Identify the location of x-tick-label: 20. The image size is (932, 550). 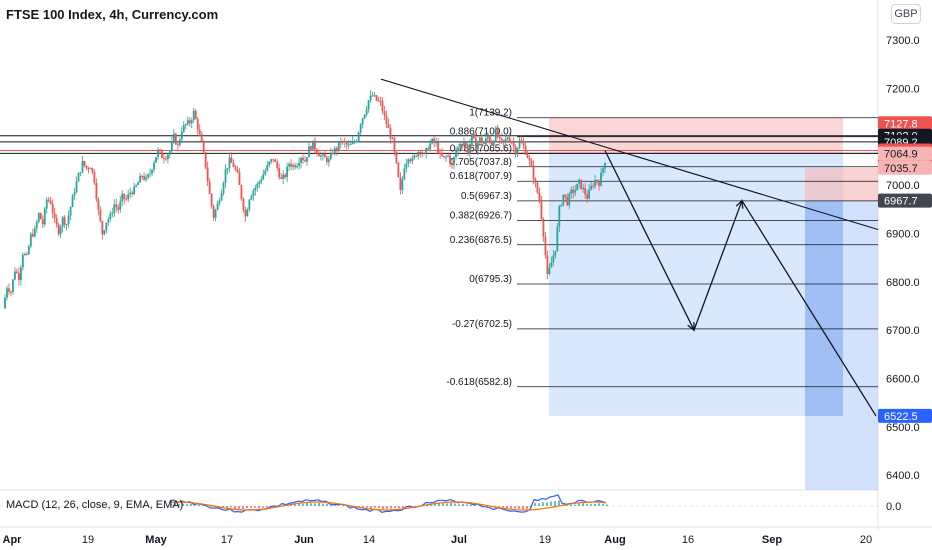
(866, 540).